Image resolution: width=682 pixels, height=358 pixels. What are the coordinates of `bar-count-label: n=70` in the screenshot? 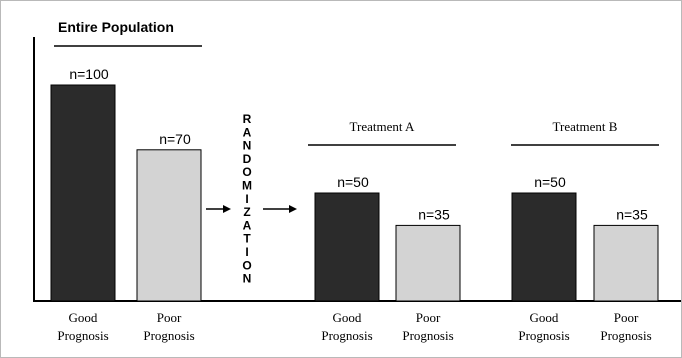 It's located at (175, 139).